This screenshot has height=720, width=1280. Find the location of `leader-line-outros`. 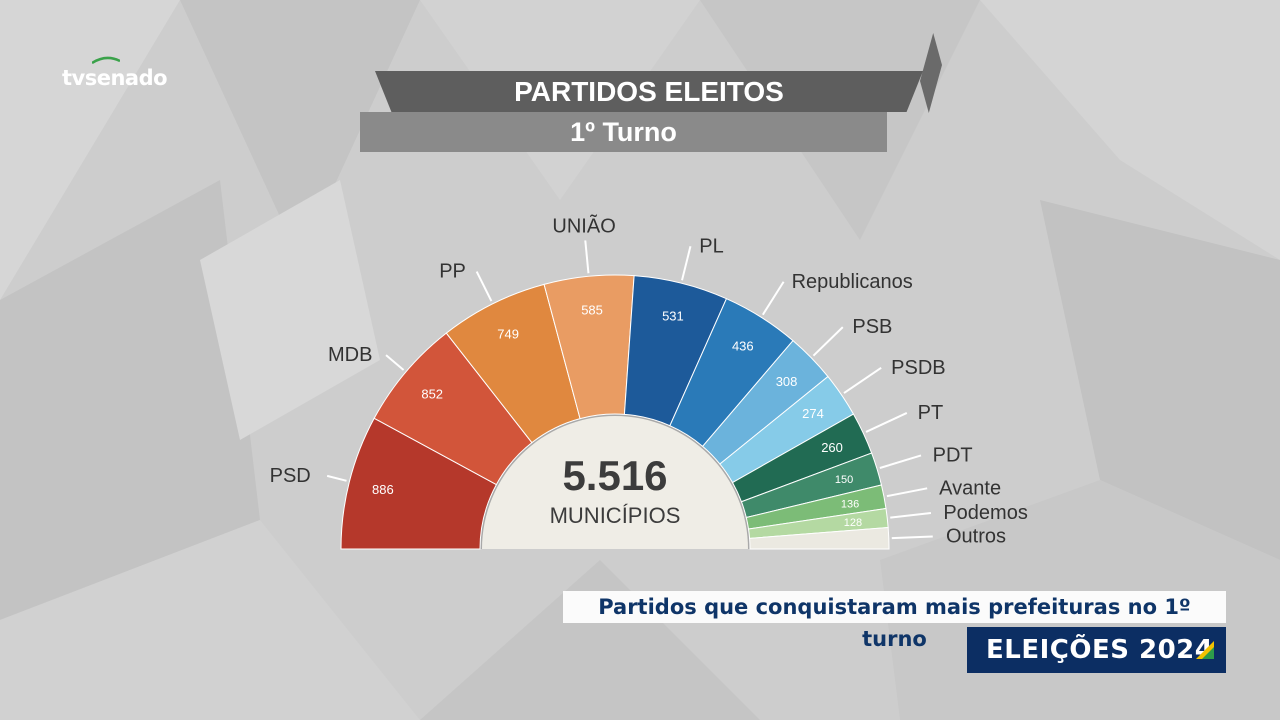

leader-line-outros is located at coordinates (912, 537).